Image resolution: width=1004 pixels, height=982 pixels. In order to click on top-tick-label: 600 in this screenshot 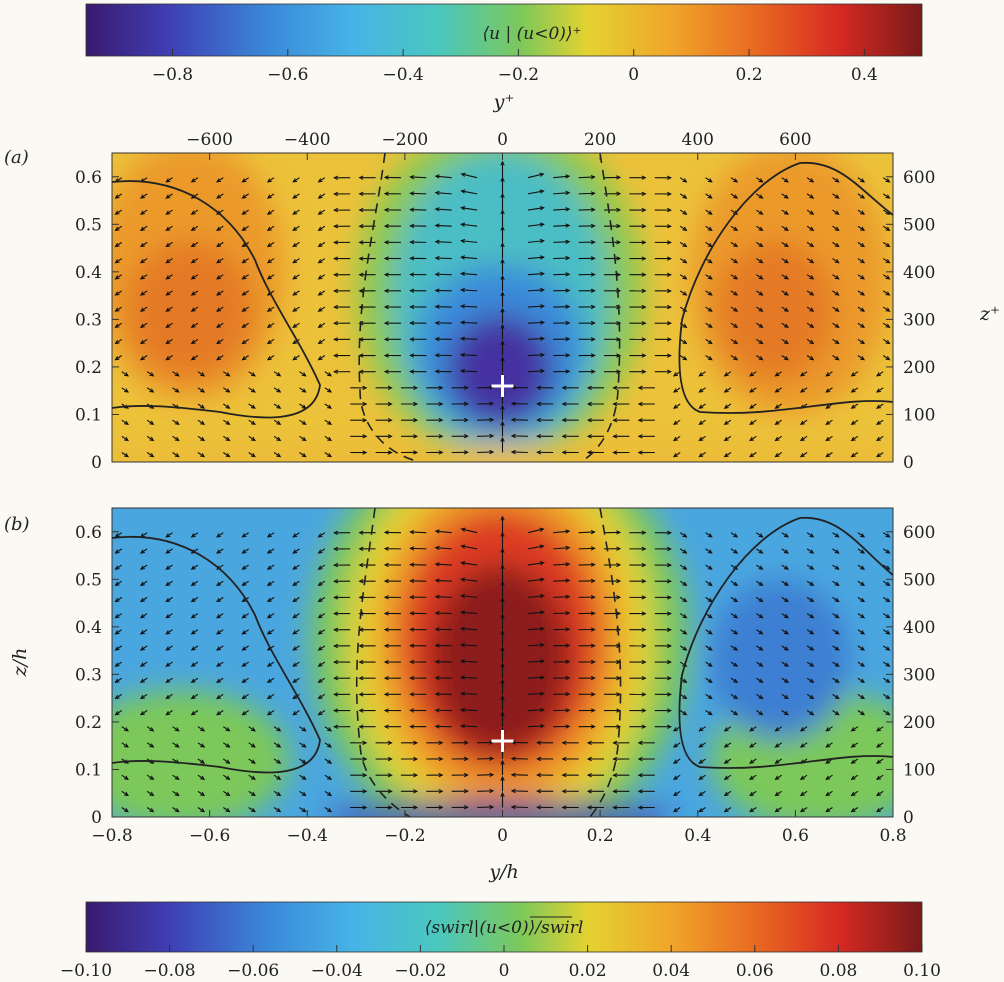, I will do `click(795, 140)`.